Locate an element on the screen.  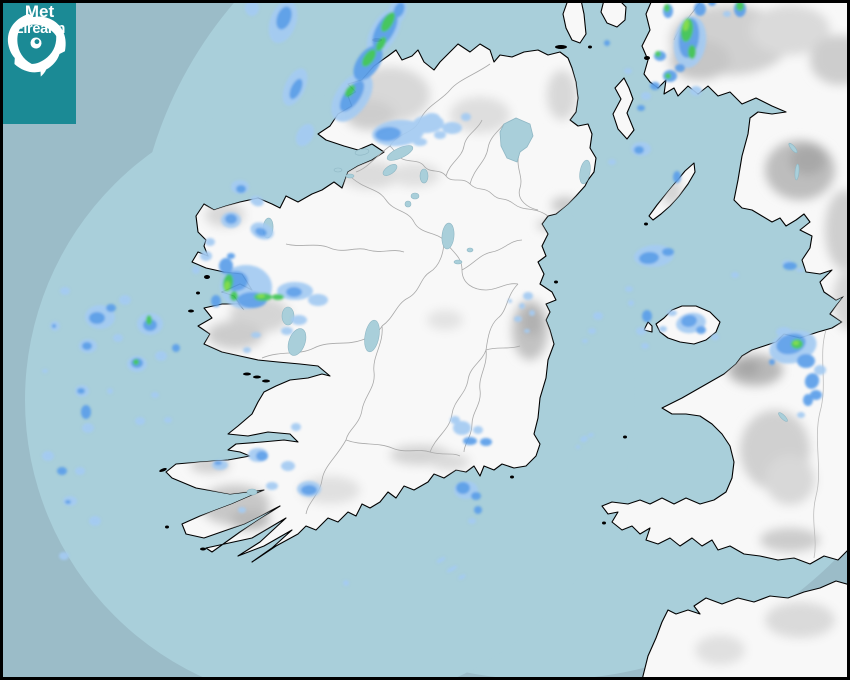
met-eireann-swirl-icon is located at coordinates (36, 45).